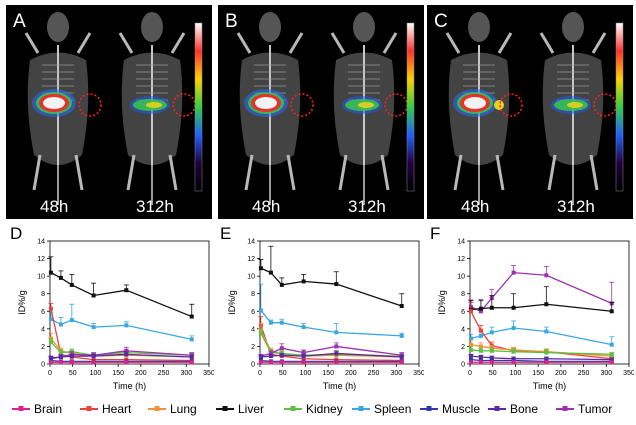  What do you see at coordinates (499, 105) in the screenshot?
I see `tumor-uptake` at bounding box center [499, 105].